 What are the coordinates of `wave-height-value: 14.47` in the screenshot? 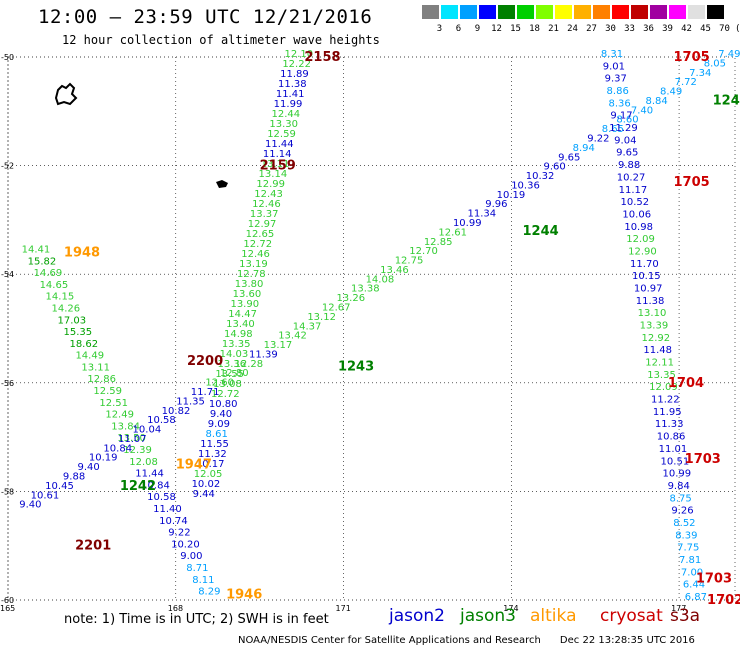 It's located at (242, 314).